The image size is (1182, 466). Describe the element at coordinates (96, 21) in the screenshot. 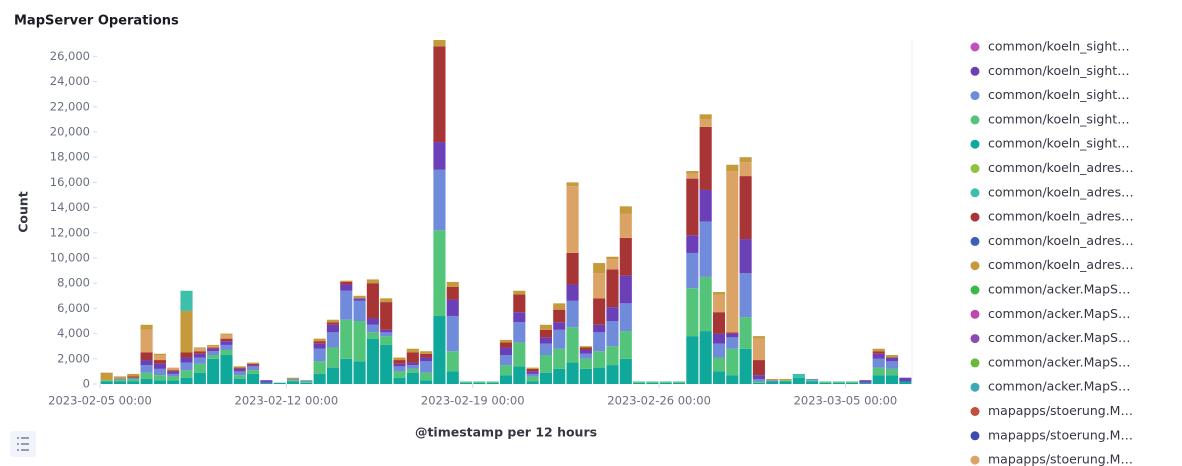

I see `chart-title: MapServer Operations` at that location.